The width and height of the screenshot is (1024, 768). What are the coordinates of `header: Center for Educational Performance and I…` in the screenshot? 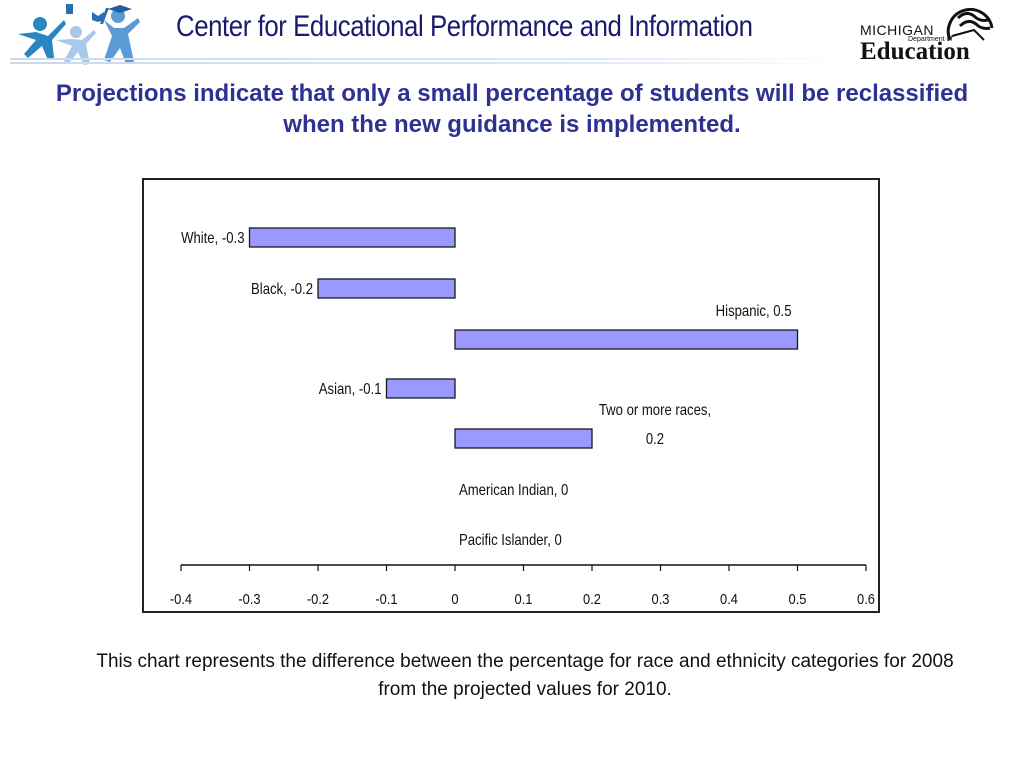 It's located at (512, 36).